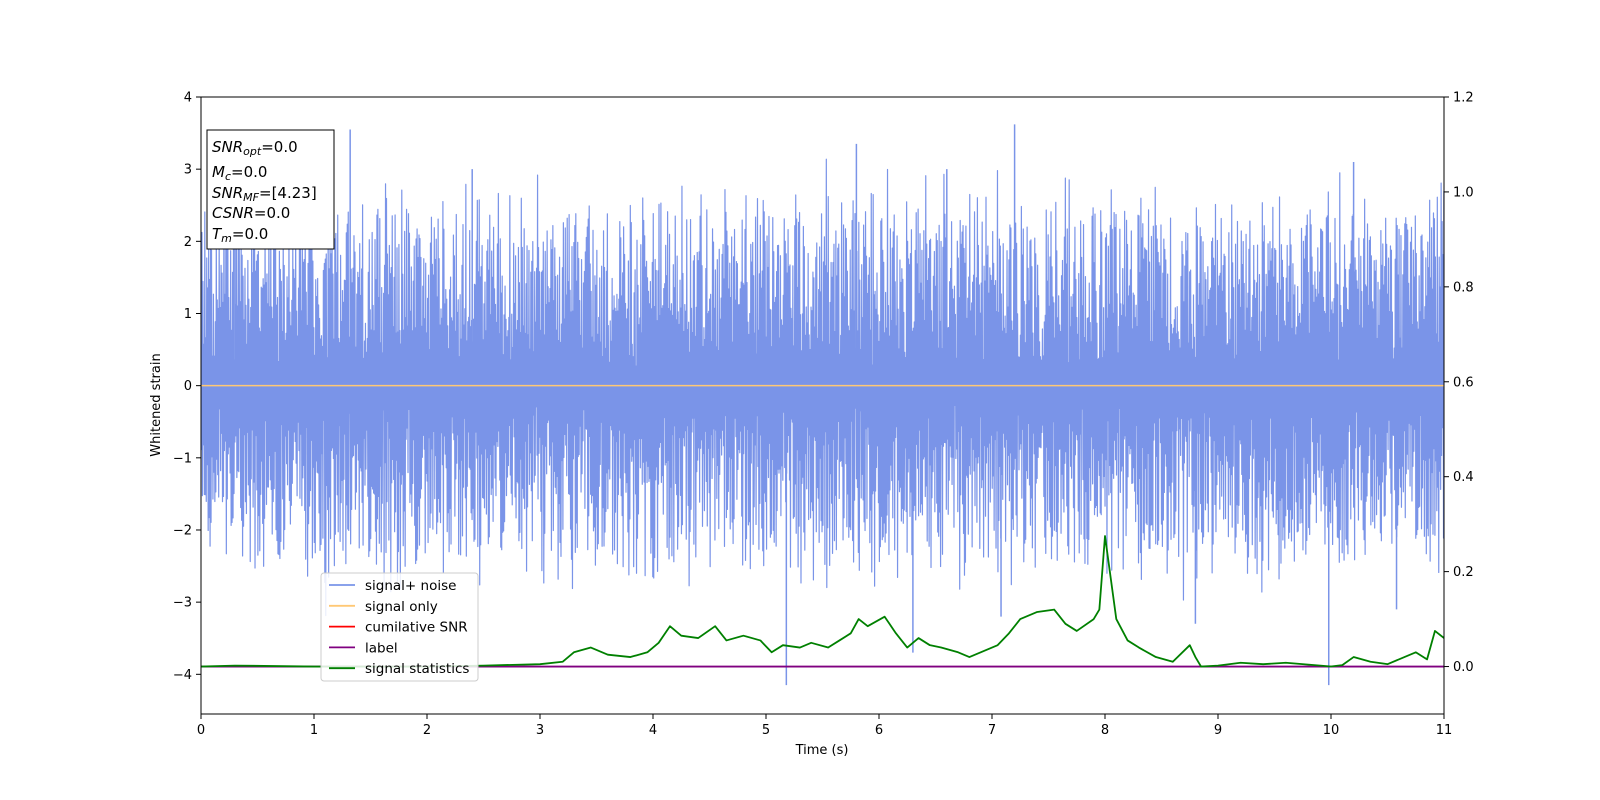 The image size is (1600, 800). Describe the element at coordinates (822, 601) in the screenshot. I see `series-signal-statistics-line` at that location.